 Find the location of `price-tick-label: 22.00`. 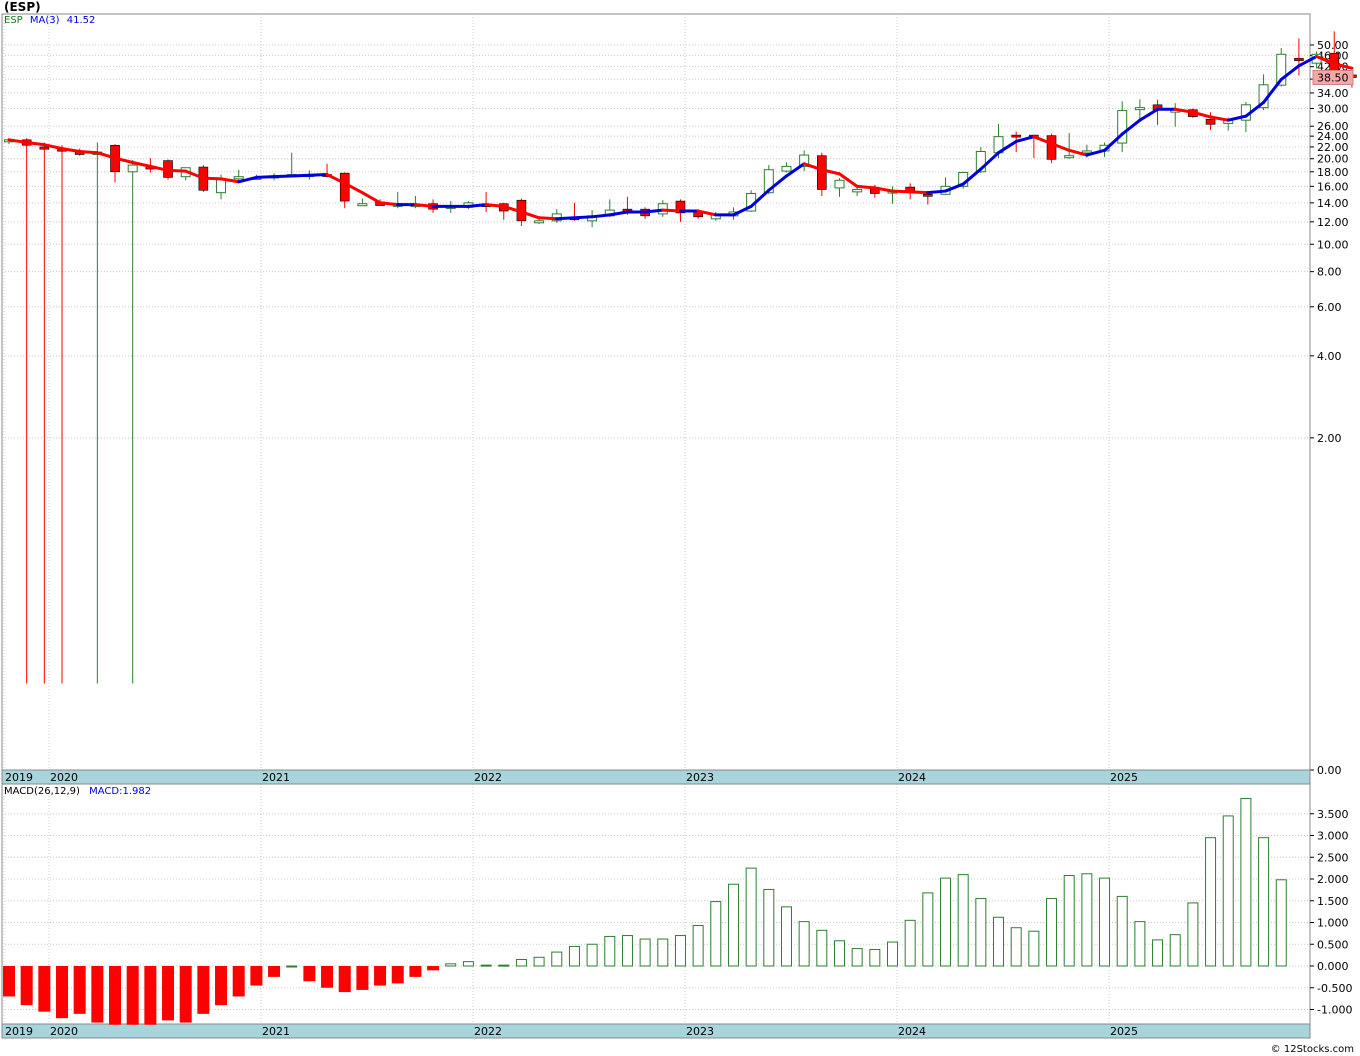

price-tick-label: 22.00 is located at coordinates (1333, 147).